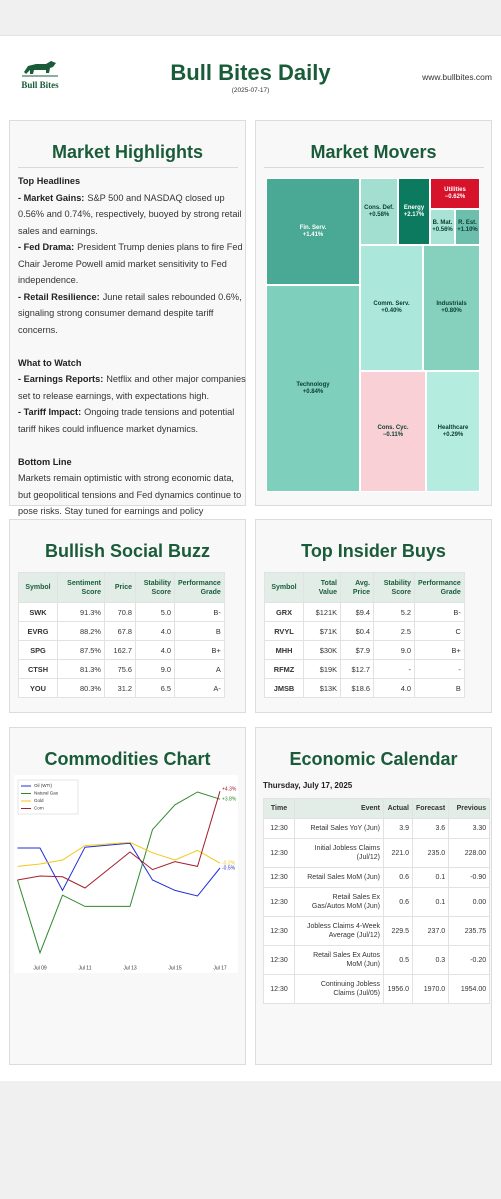 This screenshot has height=1199, width=501. Describe the element at coordinates (40, 968) in the screenshot. I see `x-tick-label: Jul 09` at that location.